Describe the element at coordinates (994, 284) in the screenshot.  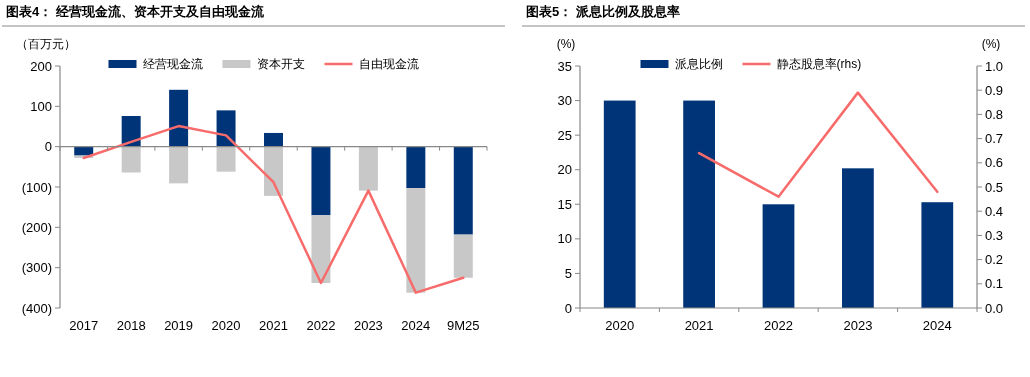
I see `y2-tick-label: 0.1` at that location.